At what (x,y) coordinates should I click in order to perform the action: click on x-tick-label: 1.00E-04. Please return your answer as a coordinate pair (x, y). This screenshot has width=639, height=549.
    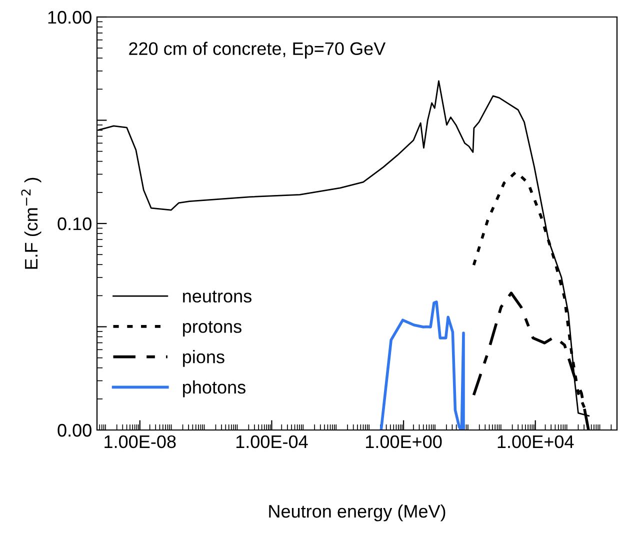
    Looking at the image, I should click on (272, 441).